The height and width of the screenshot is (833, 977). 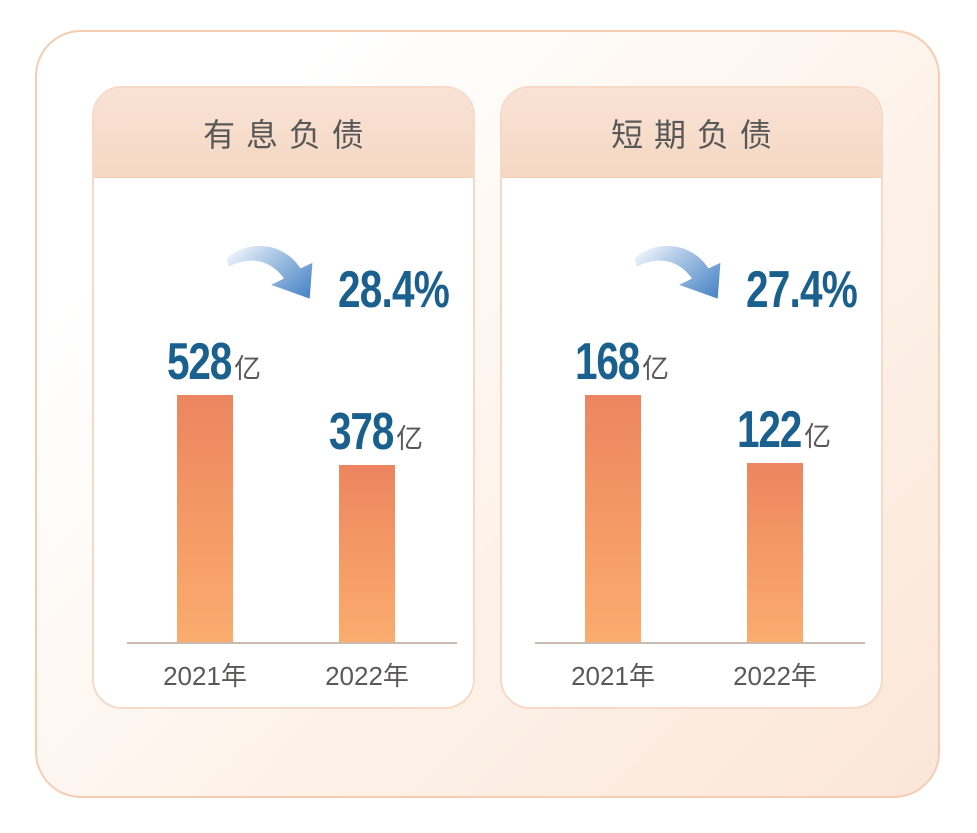 I want to click on bar-value-number: 528, so click(x=199, y=362).